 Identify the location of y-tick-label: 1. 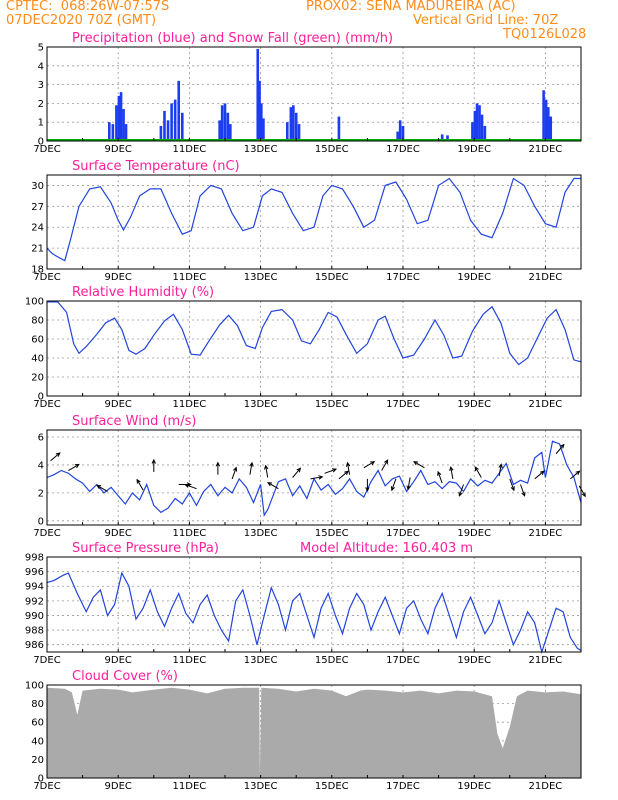
(41, 123).